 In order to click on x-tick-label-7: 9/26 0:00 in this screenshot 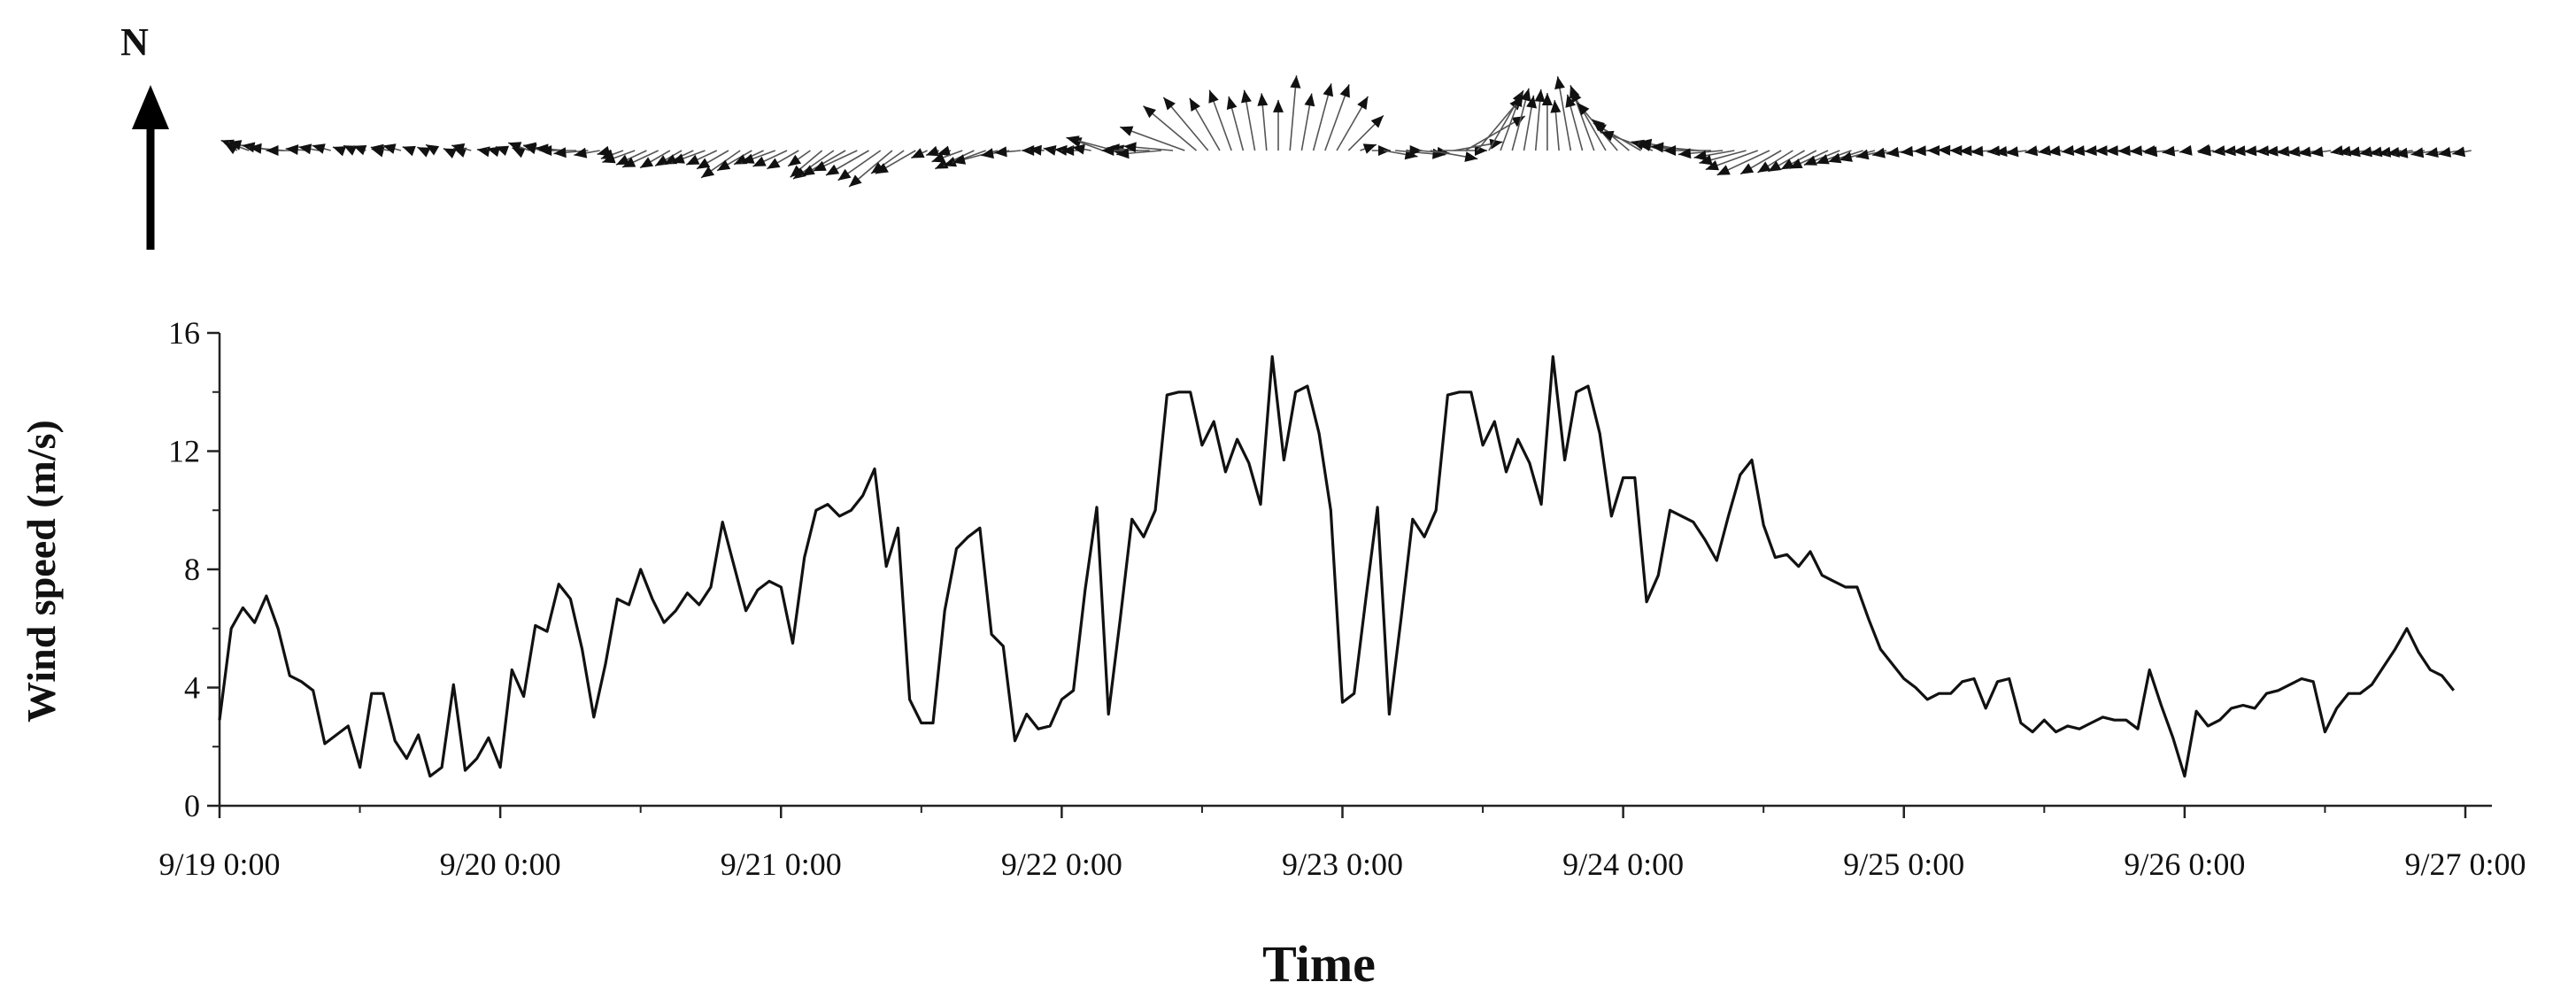, I will do `click(2184, 865)`.